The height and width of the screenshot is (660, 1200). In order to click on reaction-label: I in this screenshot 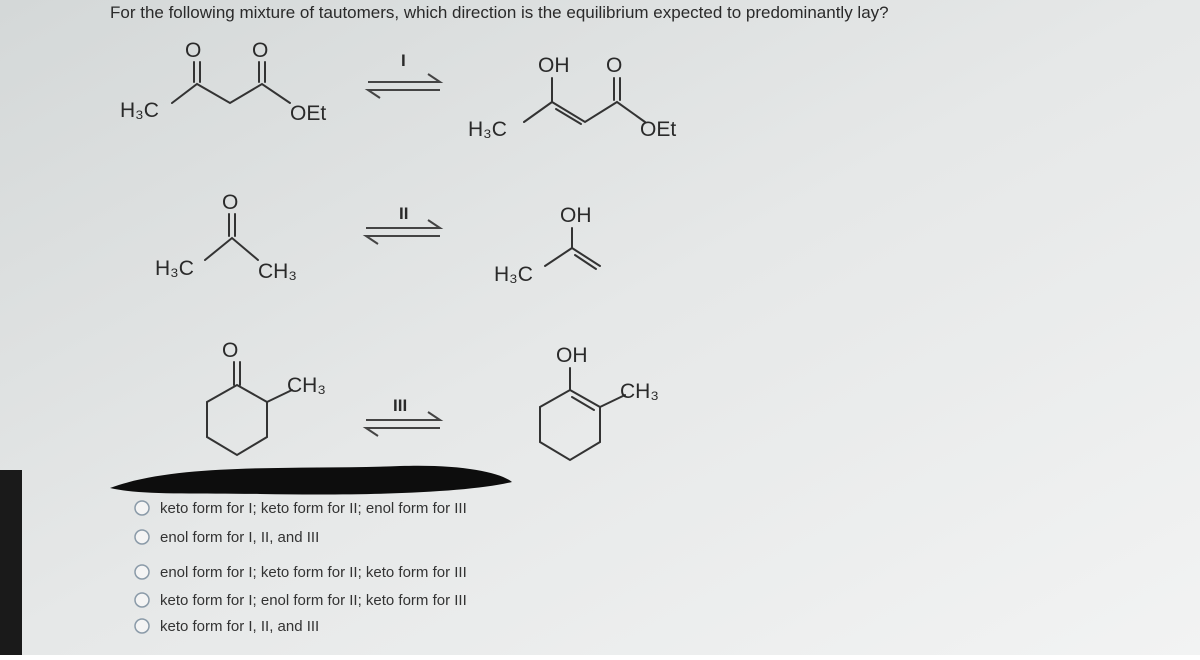, I will do `click(403, 60)`.